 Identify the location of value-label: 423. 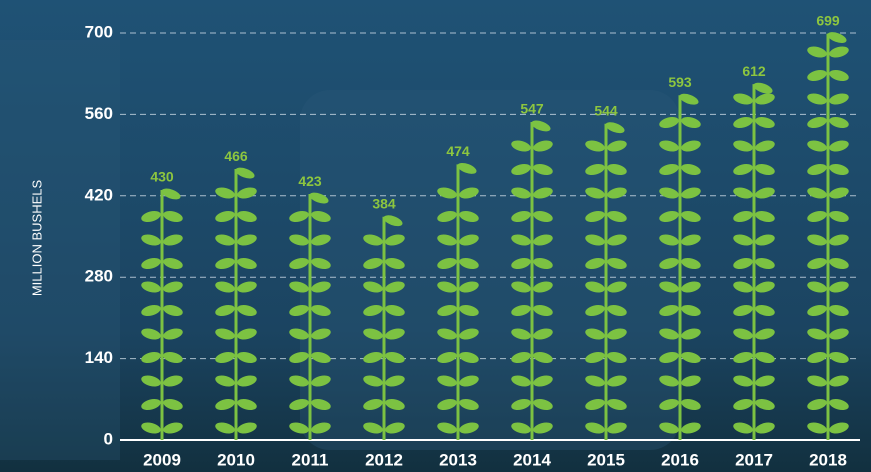
(310, 181).